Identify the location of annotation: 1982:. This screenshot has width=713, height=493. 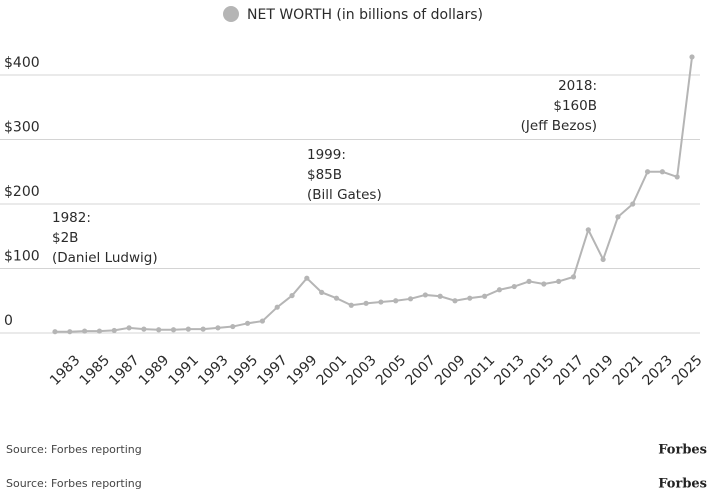
(71, 218).